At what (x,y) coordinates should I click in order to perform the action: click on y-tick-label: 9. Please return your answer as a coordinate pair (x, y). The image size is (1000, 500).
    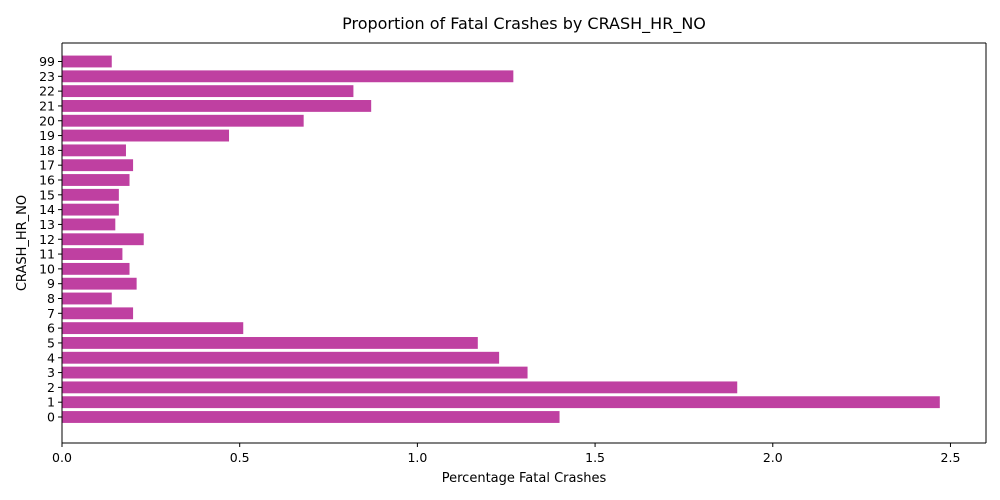
    Looking at the image, I should click on (51, 283).